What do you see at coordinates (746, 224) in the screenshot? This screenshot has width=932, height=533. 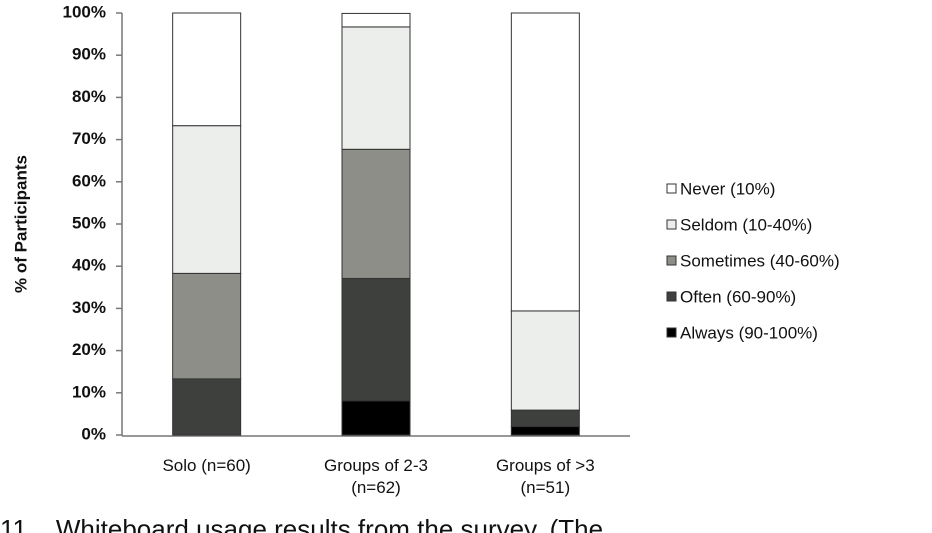 I see `legend-label: Seldom (10-40%)` at bounding box center [746, 224].